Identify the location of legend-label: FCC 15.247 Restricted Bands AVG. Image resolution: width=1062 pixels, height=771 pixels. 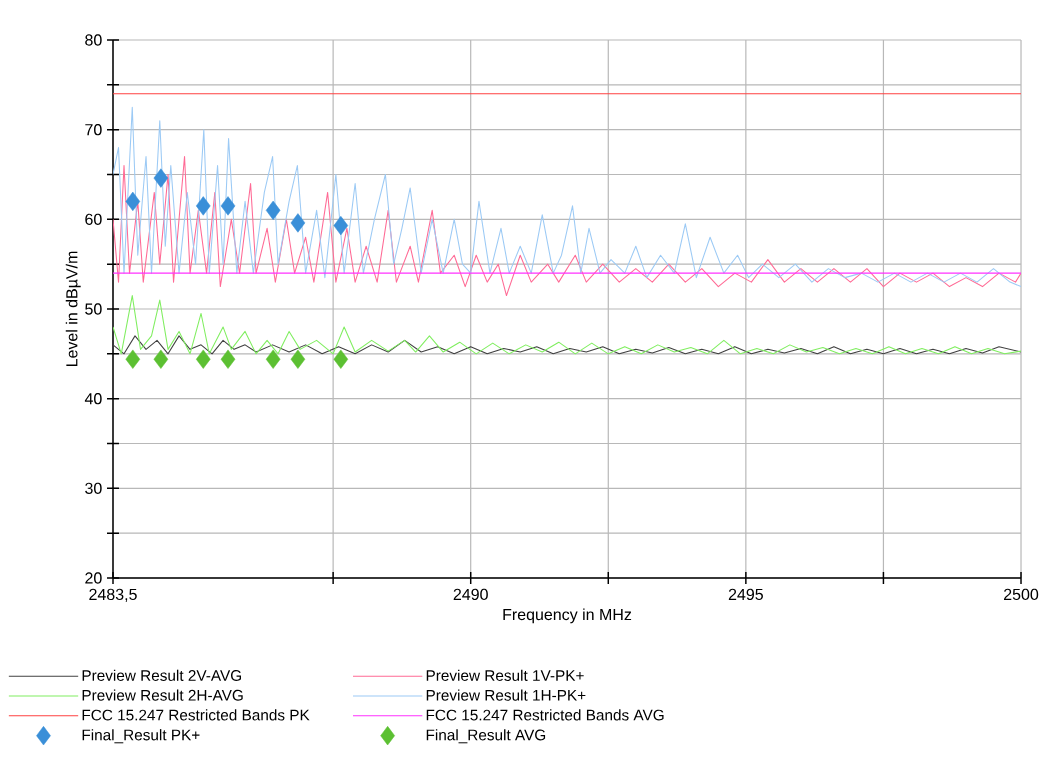
(545, 715).